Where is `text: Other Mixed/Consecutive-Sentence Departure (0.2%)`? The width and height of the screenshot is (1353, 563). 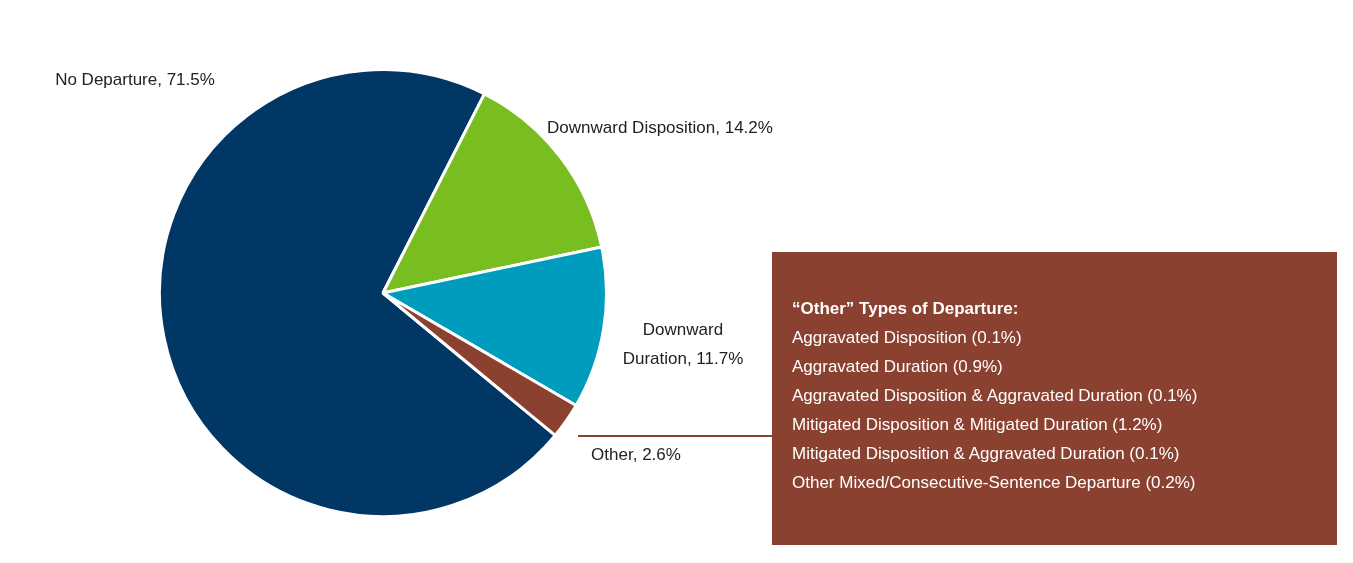
text: Other Mixed/Consecutive-Sentence Departure (0.2%) is located at coordinates (994, 483).